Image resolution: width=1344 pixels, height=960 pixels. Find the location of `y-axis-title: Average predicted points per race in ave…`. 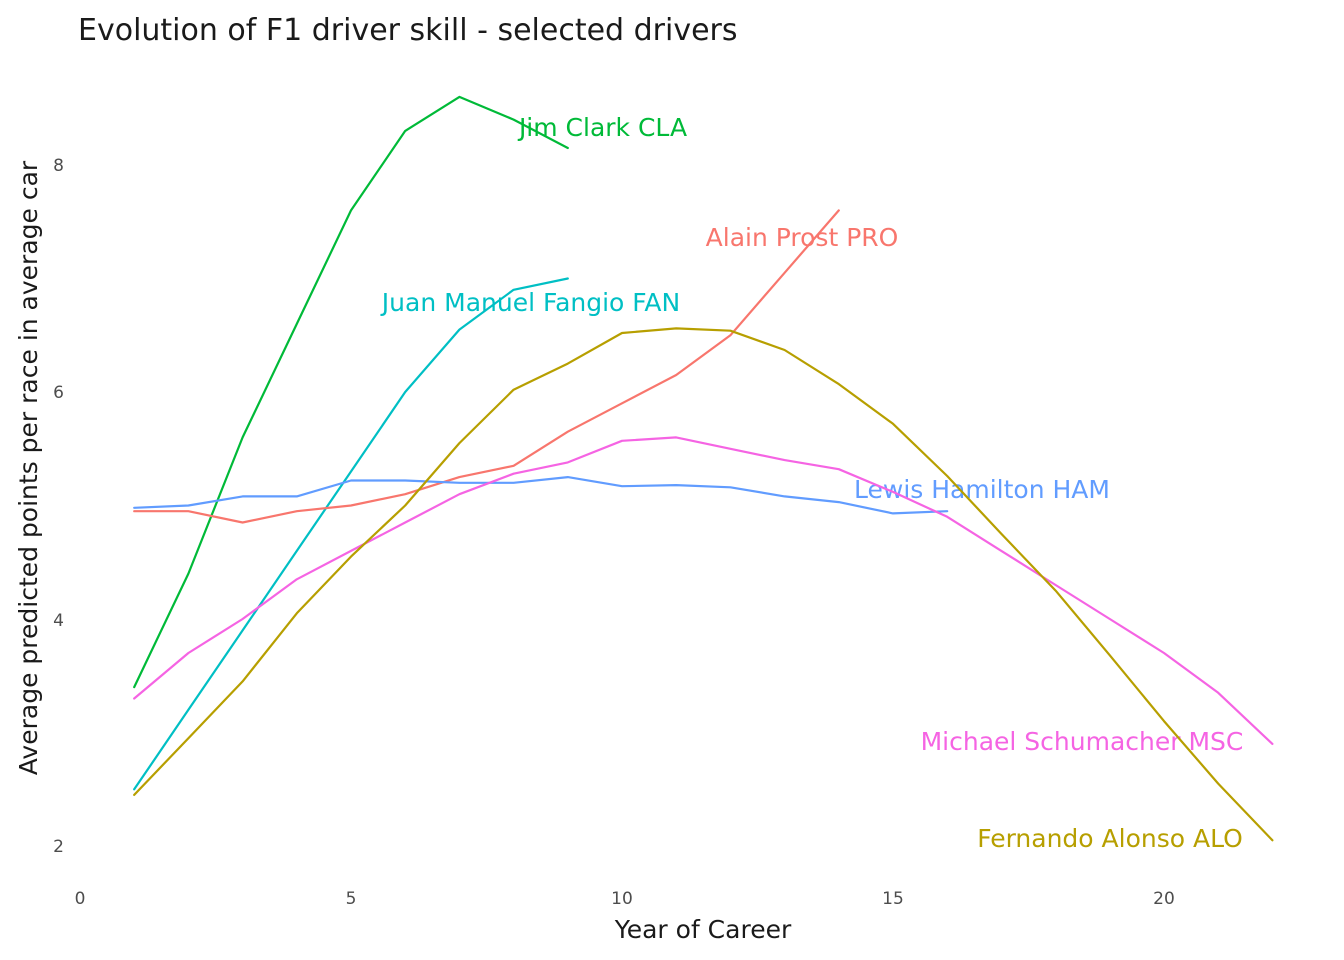

y-axis-title: Average predicted points per race in ave… is located at coordinates (28, 467).